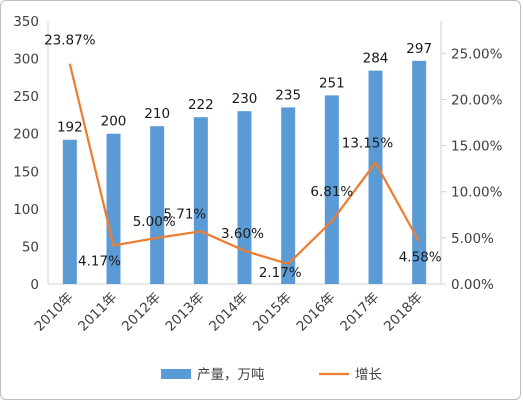 The height and width of the screenshot is (402, 523). What do you see at coordinates (70, 128) in the screenshot?
I see `bar-data-label: 192` at bounding box center [70, 128].